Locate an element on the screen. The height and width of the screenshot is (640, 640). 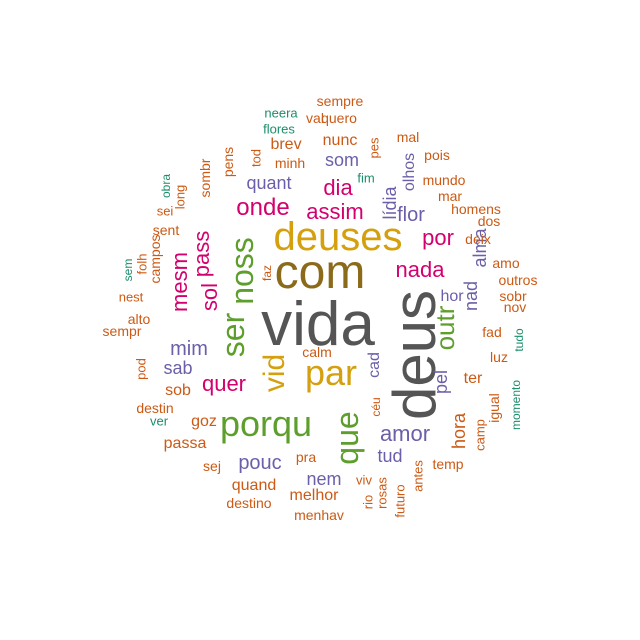
word-23: flor is located at coordinates (411, 215).